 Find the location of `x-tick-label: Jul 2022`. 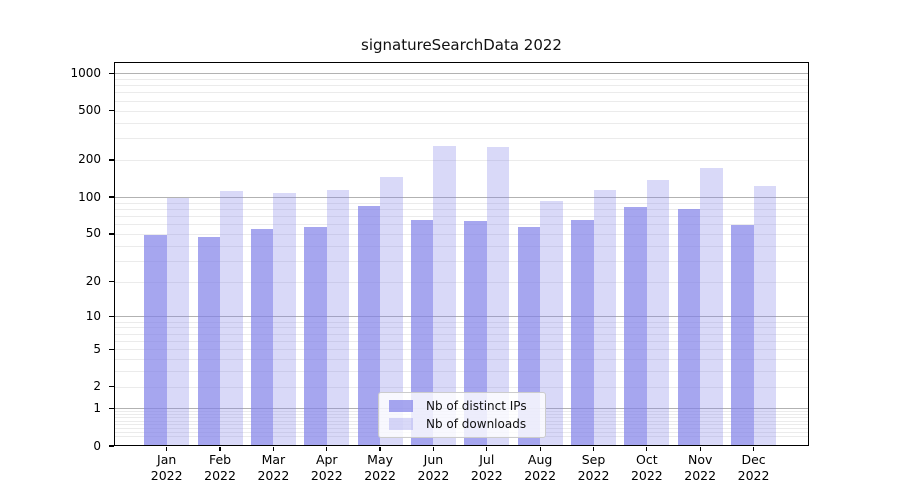

x-tick-label: Jul 2022 is located at coordinates (486, 467).